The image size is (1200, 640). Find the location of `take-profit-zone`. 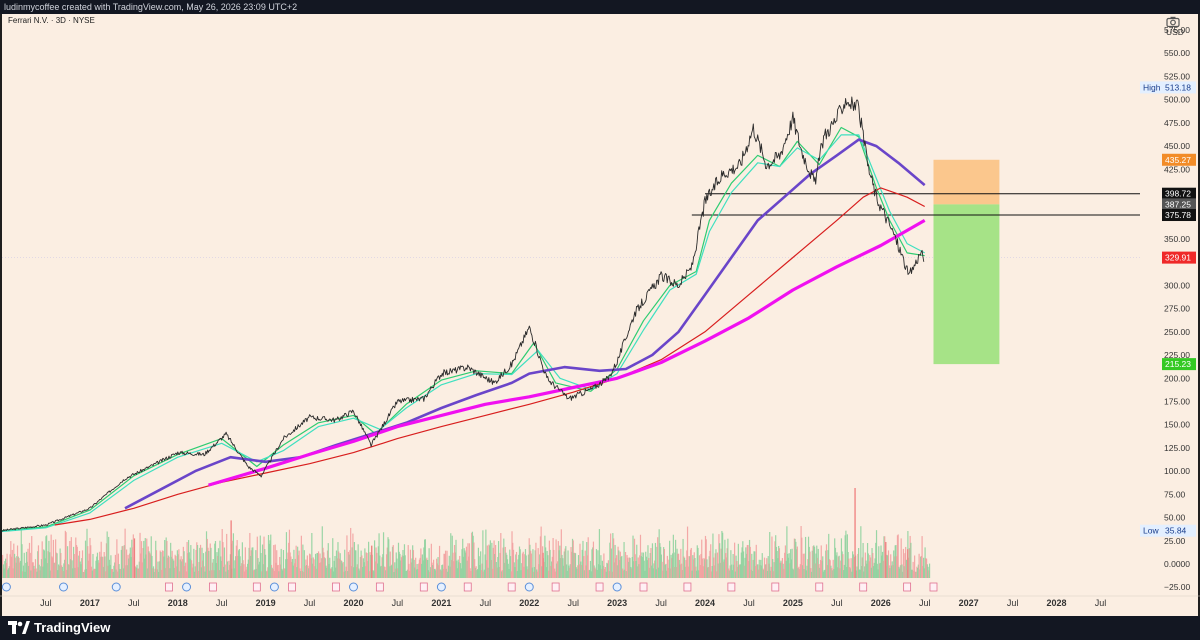

take-profit-zone is located at coordinates (966, 284).